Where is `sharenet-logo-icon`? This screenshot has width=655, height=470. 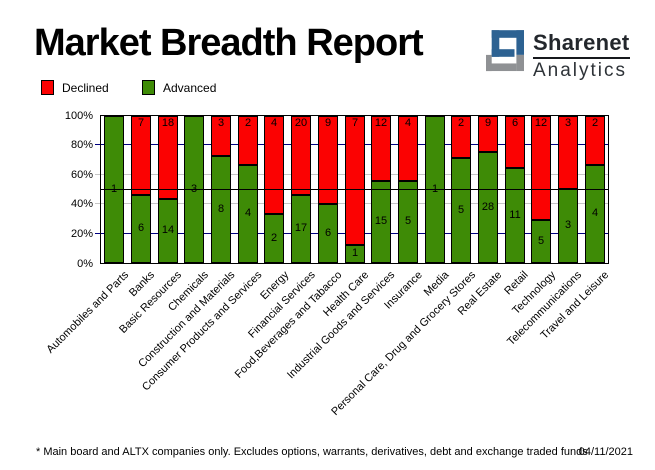
sharenet-logo-icon is located at coordinates (505, 51).